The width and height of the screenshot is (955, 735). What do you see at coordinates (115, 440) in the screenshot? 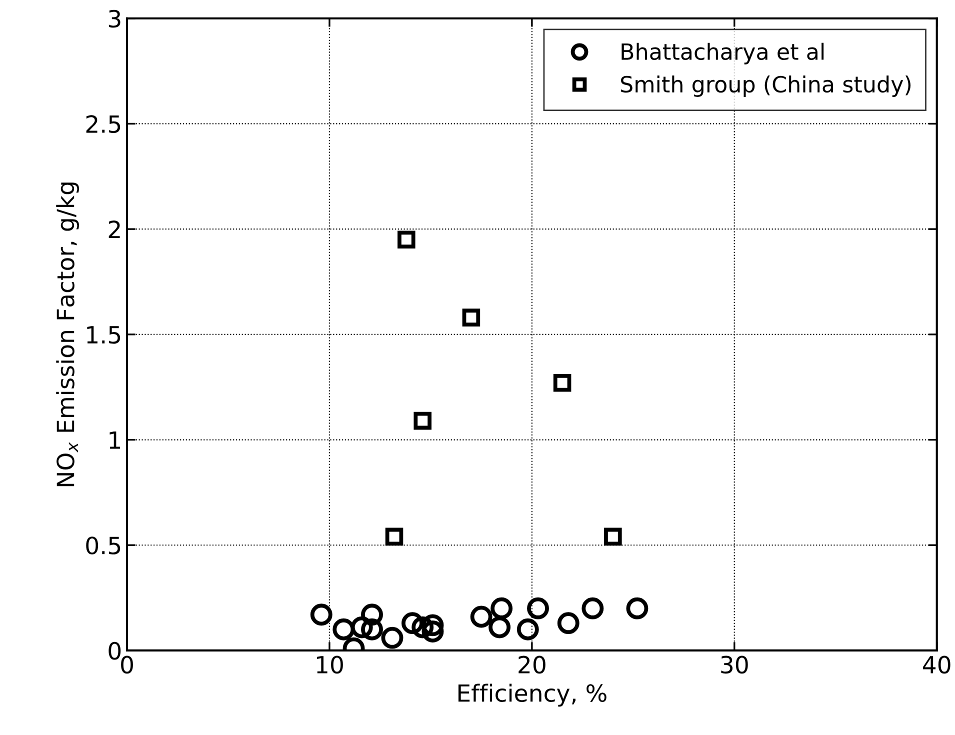
I see `y-tick-label: 1` at bounding box center [115, 440].